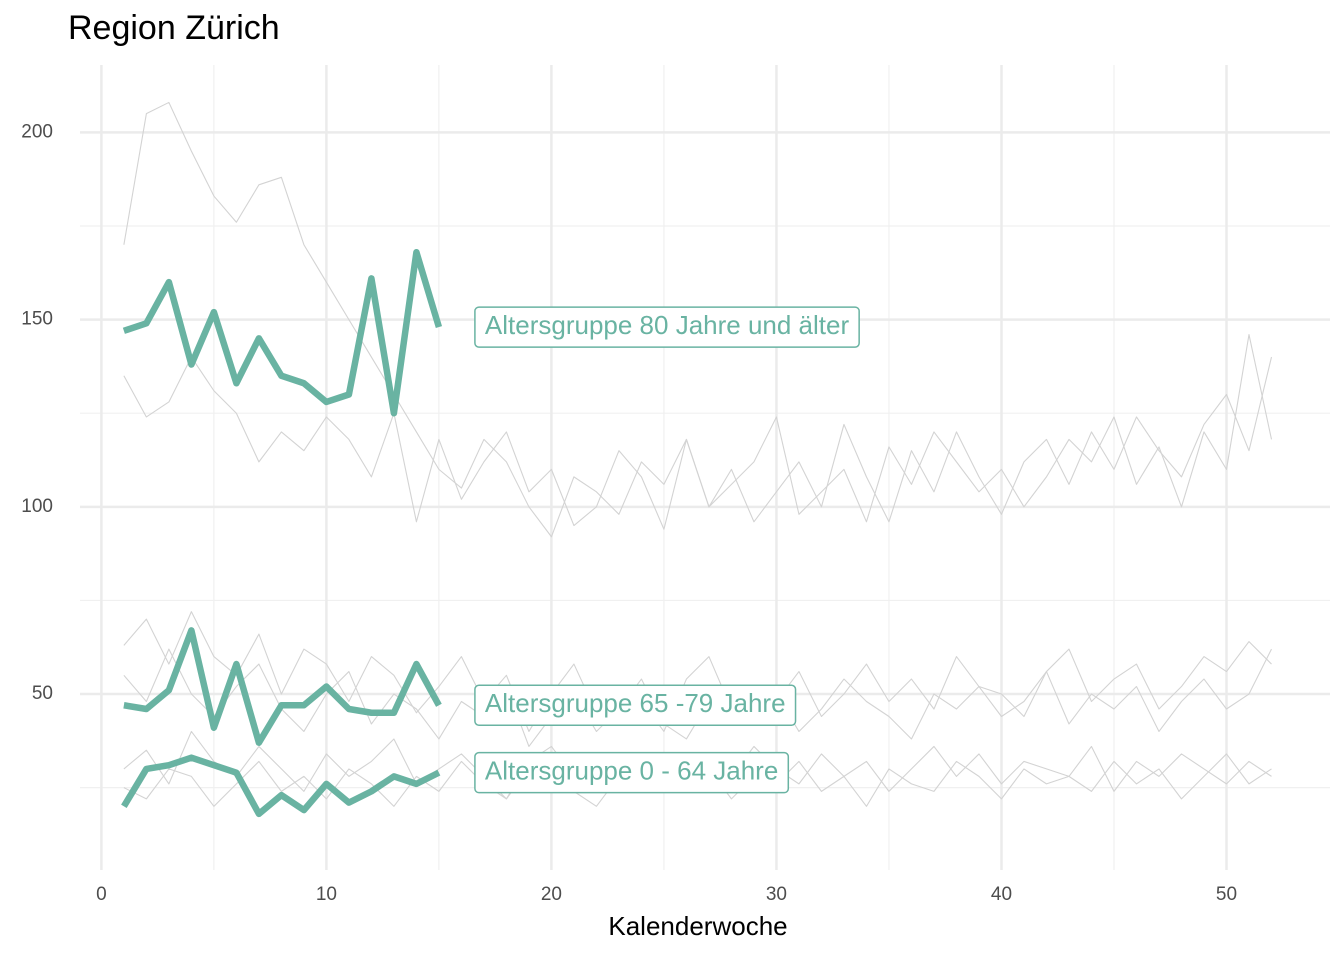  What do you see at coordinates (697, 926) in the screenshot?
I see `x-axis-title: Kalenderwoche` at bounding box center [697, 926].